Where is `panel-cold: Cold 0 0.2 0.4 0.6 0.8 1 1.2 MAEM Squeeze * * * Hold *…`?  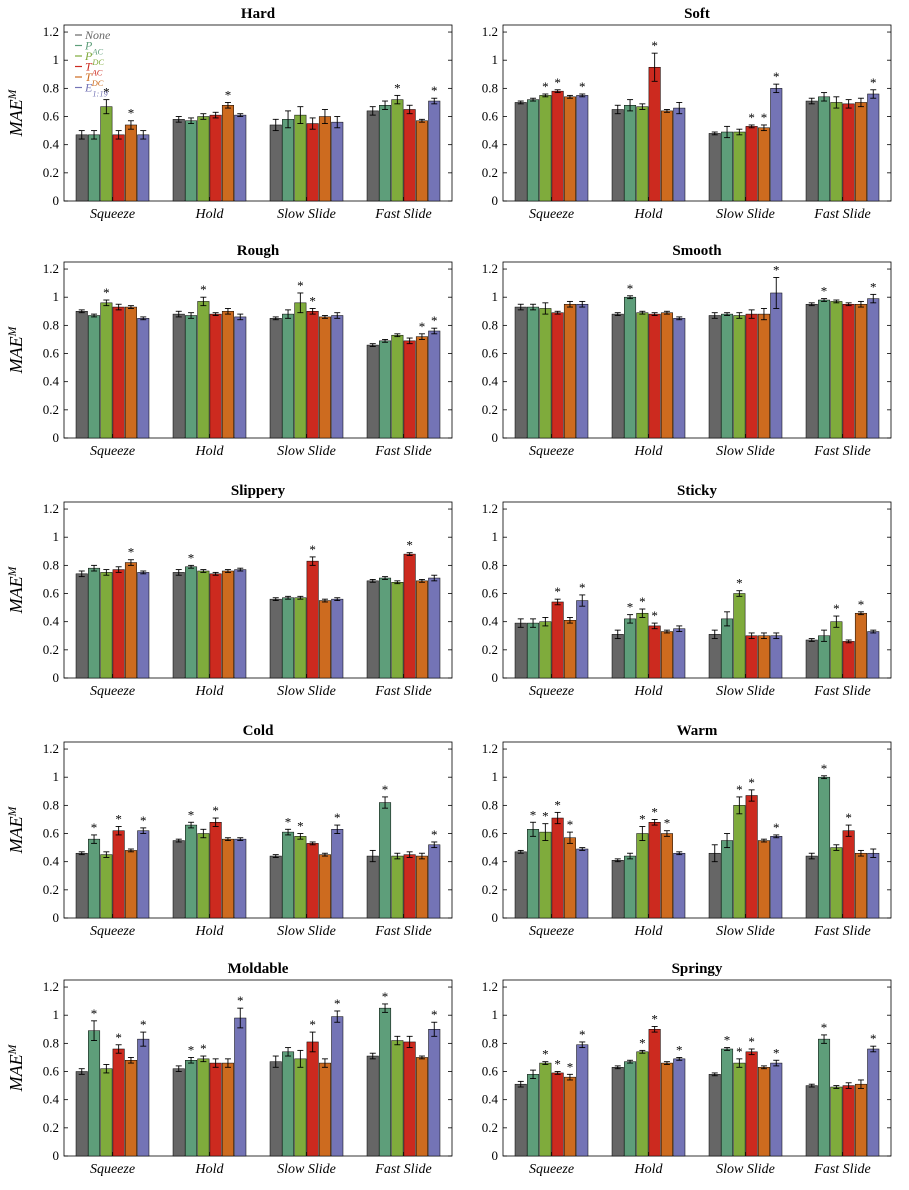
panel-cold: Cold 0 0.2 0.4 0.6 0.8 1 1.2 MAEM Squeeze * * * Hold *… is located at coordinates (229, 831).